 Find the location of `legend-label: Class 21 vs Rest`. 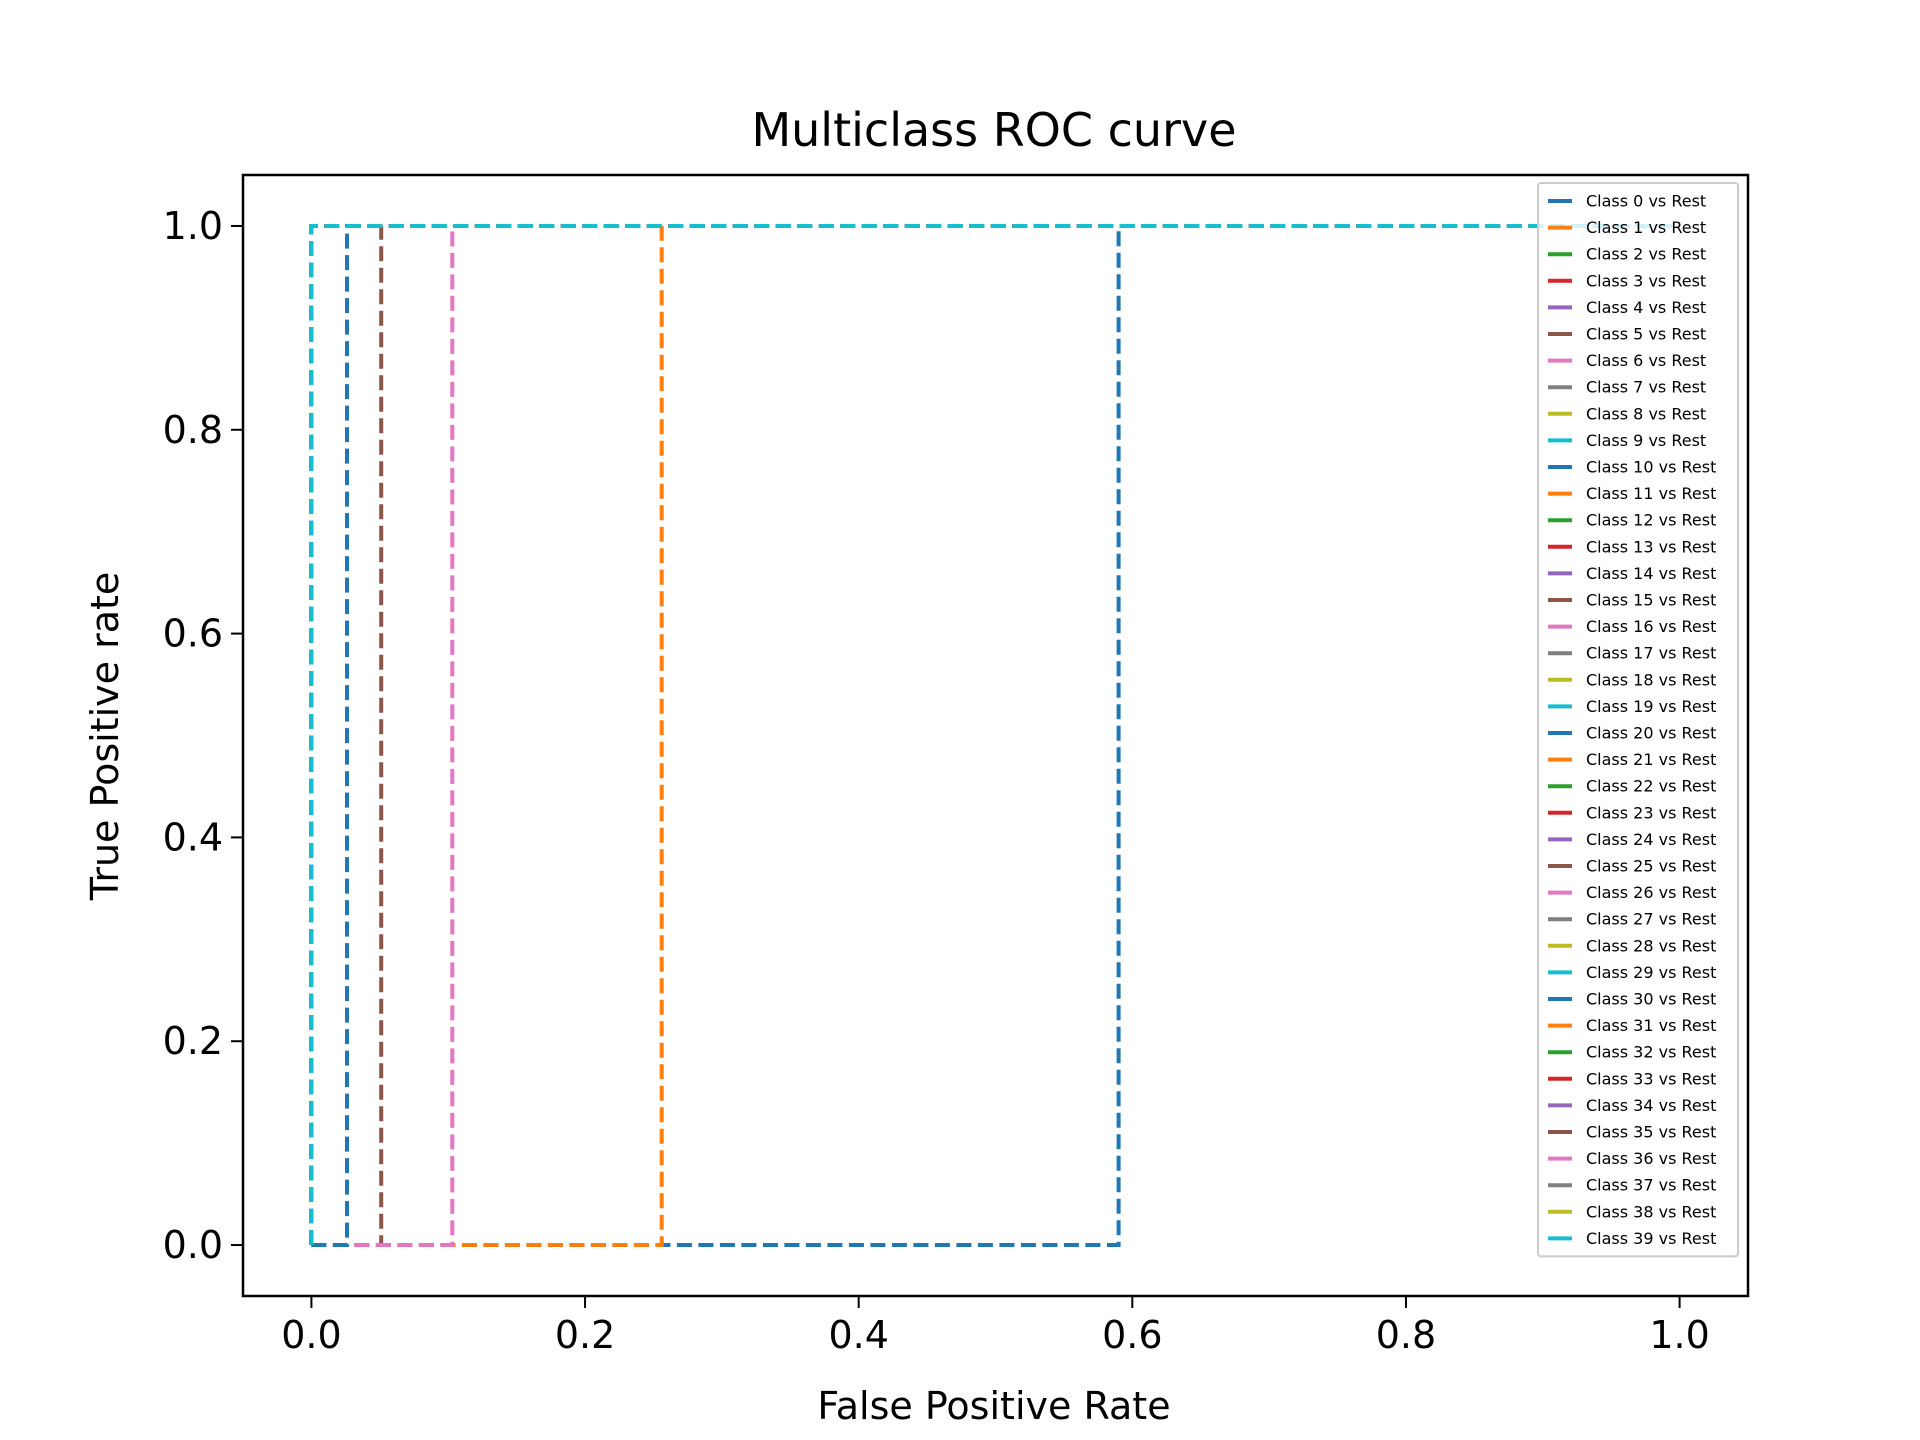

legend-label: Class 21 vs Rest is located at coordinates (1651, 759).